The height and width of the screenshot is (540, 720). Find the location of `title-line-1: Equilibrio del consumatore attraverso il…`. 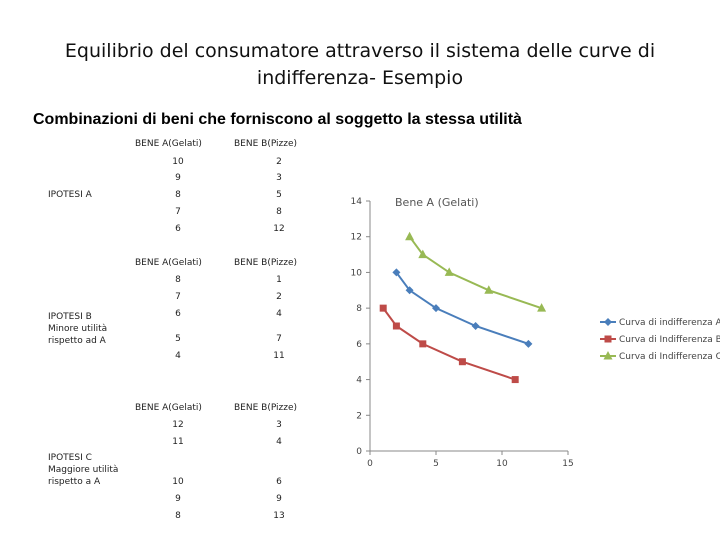

title-line-1: Equilibrio del consumatore attraverso il… is located at coordinates (360, 51).